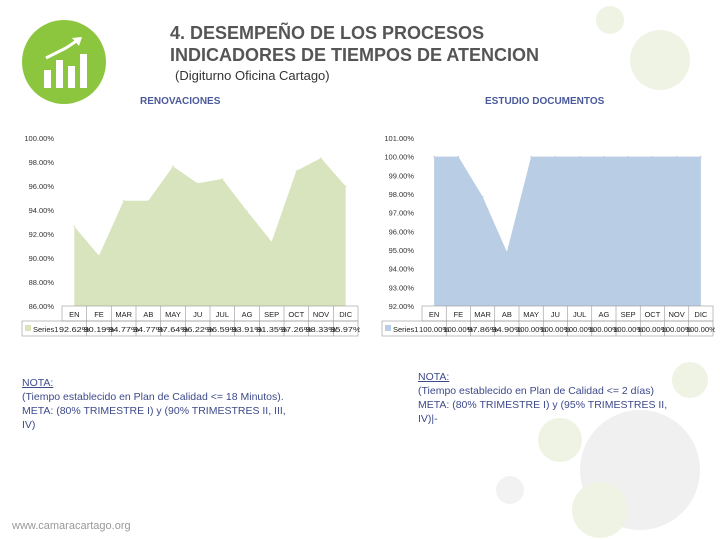 The width and height of the screenshot is (720, 540). What do you see at coordinates (555, 314) in the screenshot?
I see `estudio-category-label: JU` at bounding box center [555, 314].